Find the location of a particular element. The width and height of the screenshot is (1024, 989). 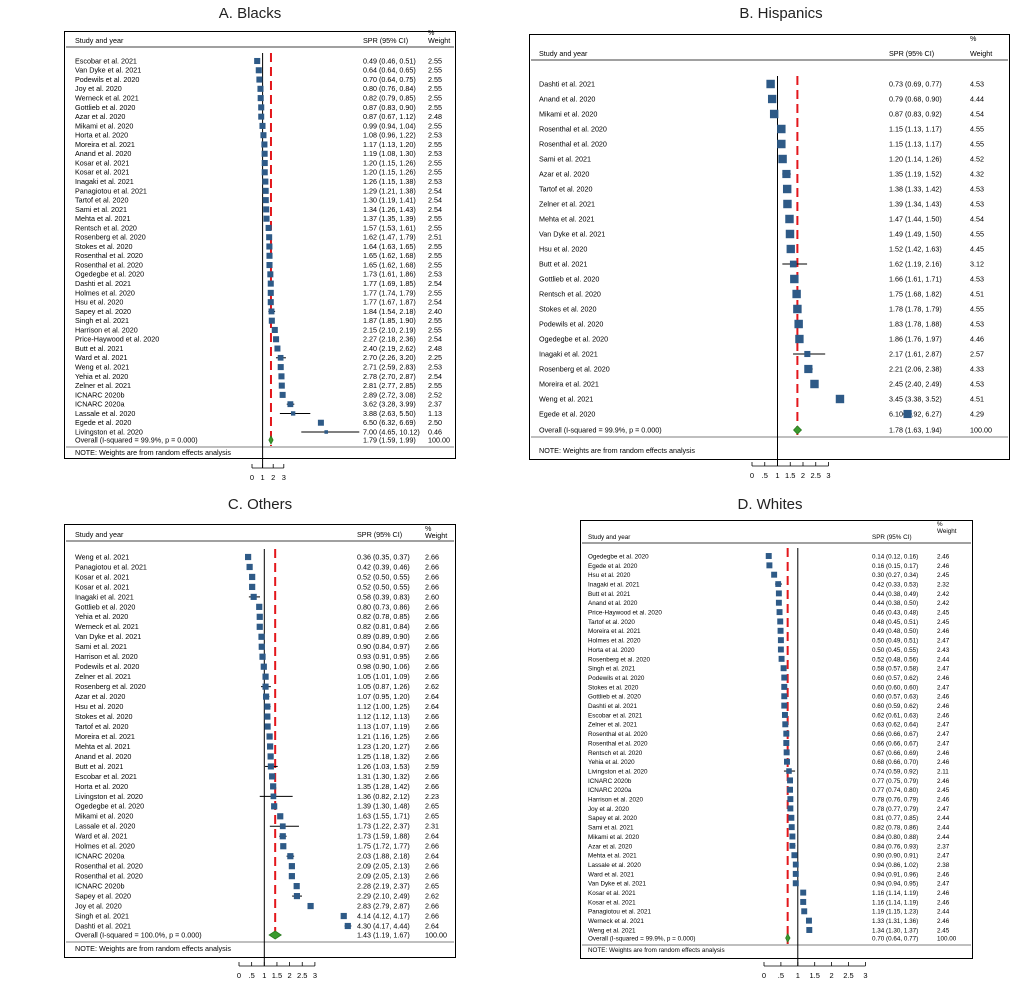

study-label: Harrison et al. 2020 is located at coordinates (106, 329).